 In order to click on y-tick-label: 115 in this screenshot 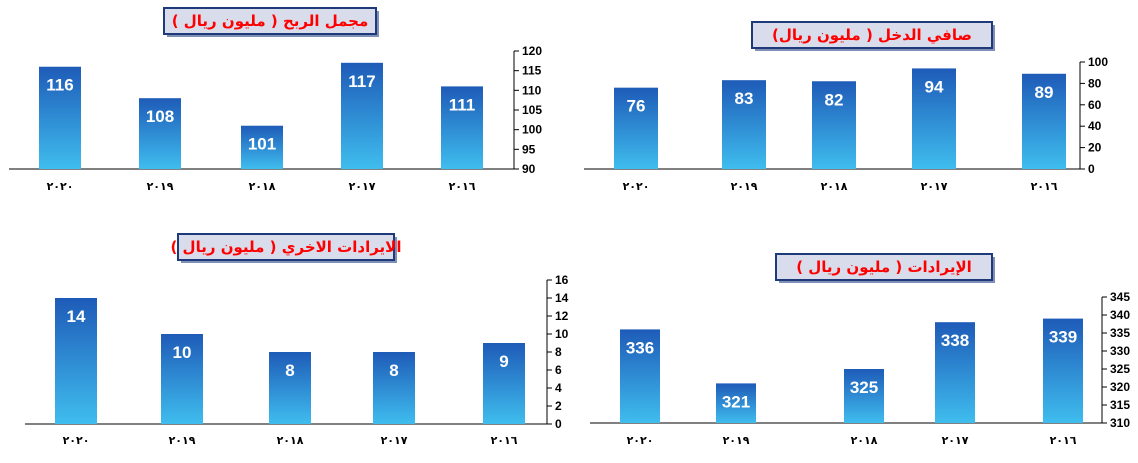, I will do `click(532, 71)`.